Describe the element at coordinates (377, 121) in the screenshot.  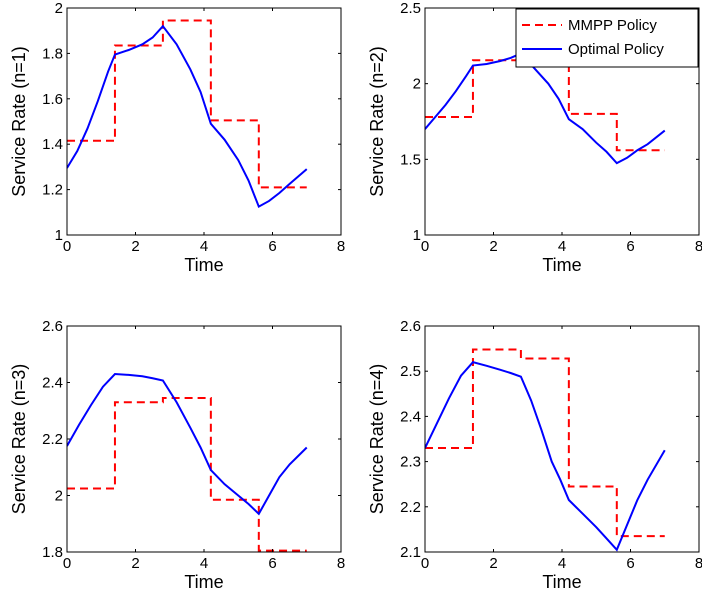
I see `y-axis-label: Service Rate (n=2)` at that location.